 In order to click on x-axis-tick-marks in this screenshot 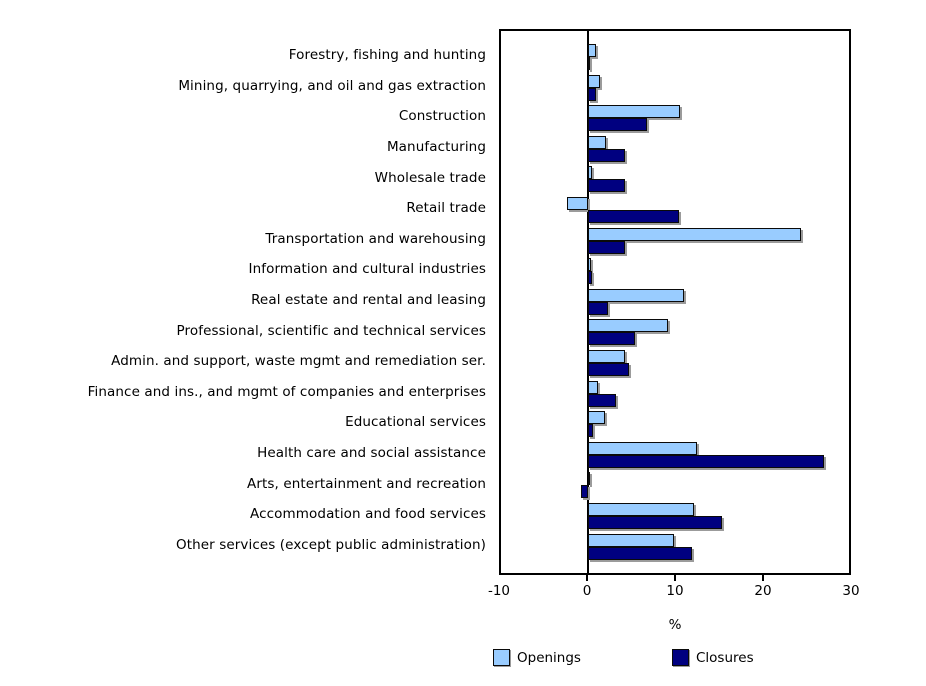, I will do `click(675, 578)`.